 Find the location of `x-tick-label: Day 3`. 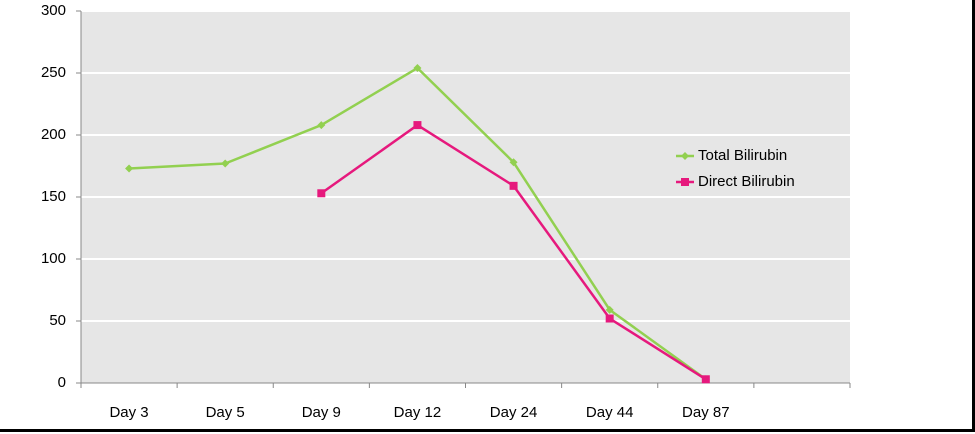

x-tick-label: Day 3 is located at coordinates (128, 412).